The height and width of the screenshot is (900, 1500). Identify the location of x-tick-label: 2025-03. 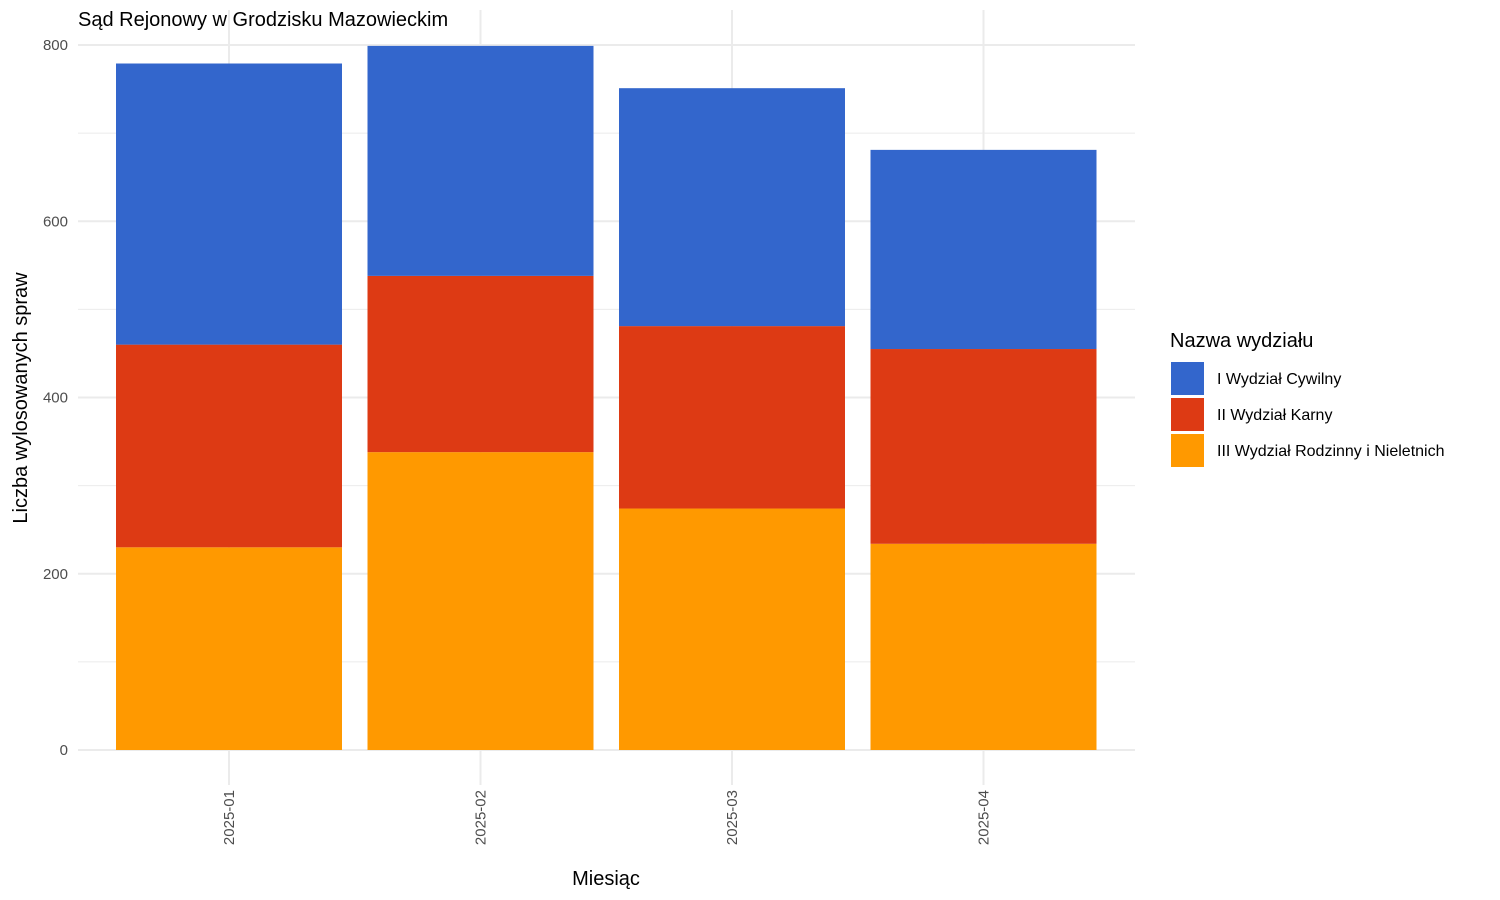
(732, 817).